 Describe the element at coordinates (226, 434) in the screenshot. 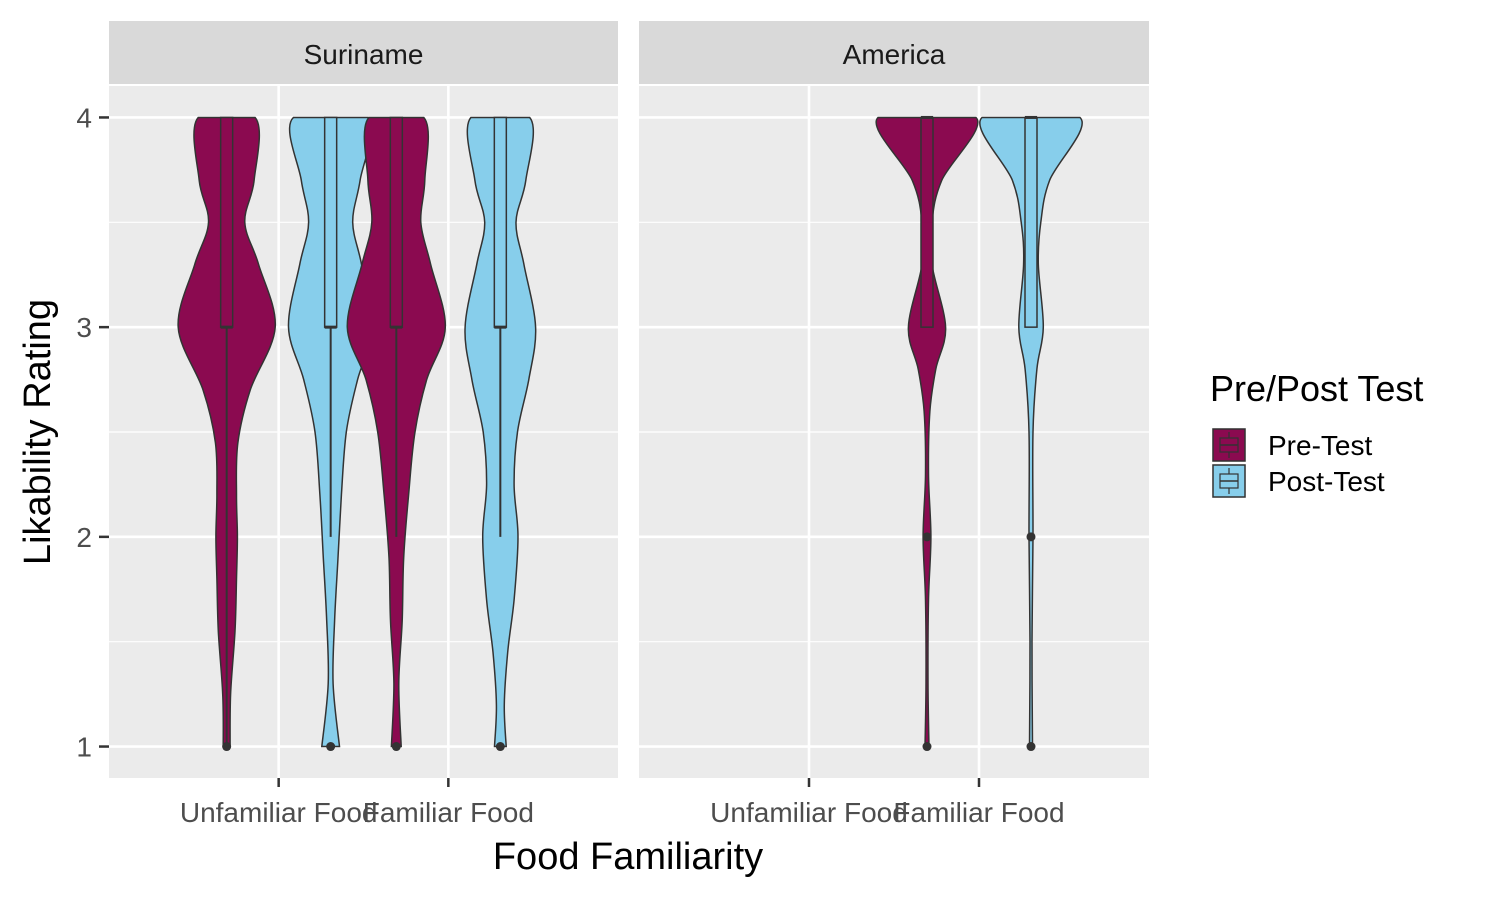

I see `violin-group-pre-test-unfamiliar` at that location.